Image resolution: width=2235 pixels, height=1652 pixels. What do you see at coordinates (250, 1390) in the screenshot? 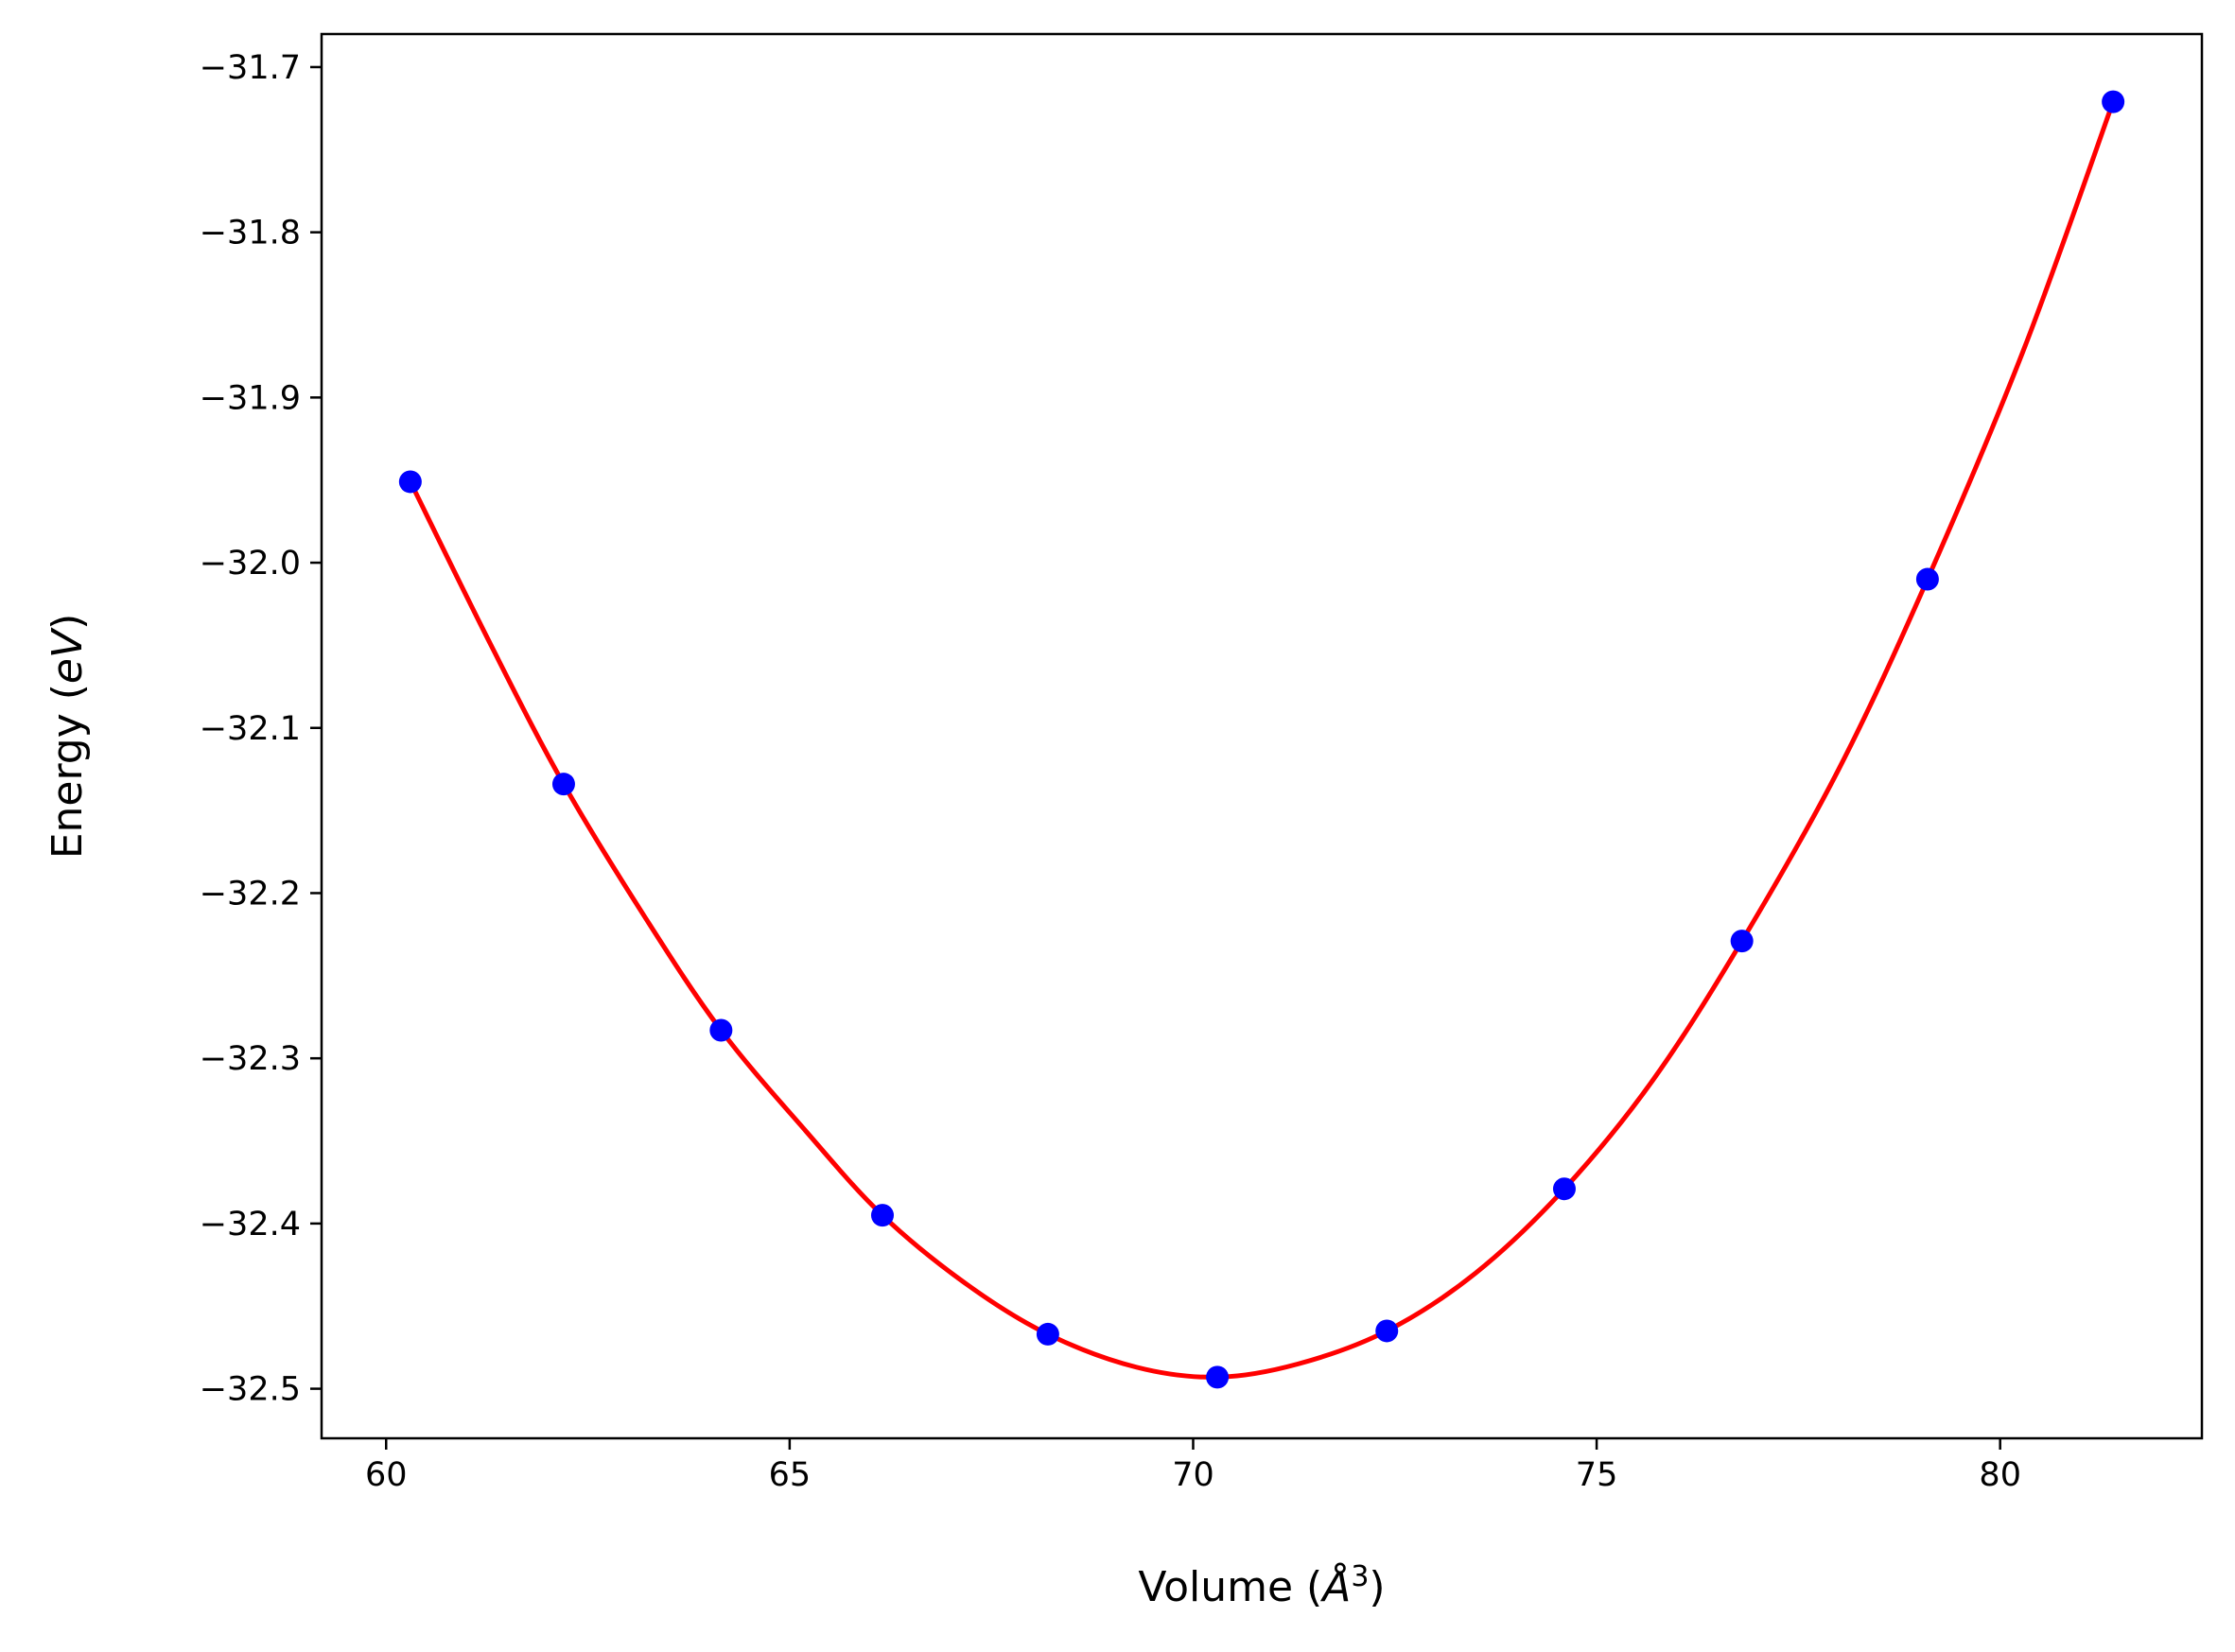
I see `y-tick-label: −32.5` at bounding box center [250, 1390].